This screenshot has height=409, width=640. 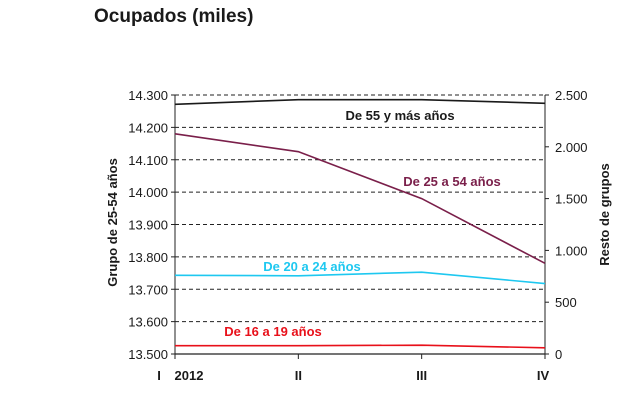 What do you see at coordinates (159, 375) in the screenshot?
I see `x-tick-label: I` at bounding box center [159, 375].